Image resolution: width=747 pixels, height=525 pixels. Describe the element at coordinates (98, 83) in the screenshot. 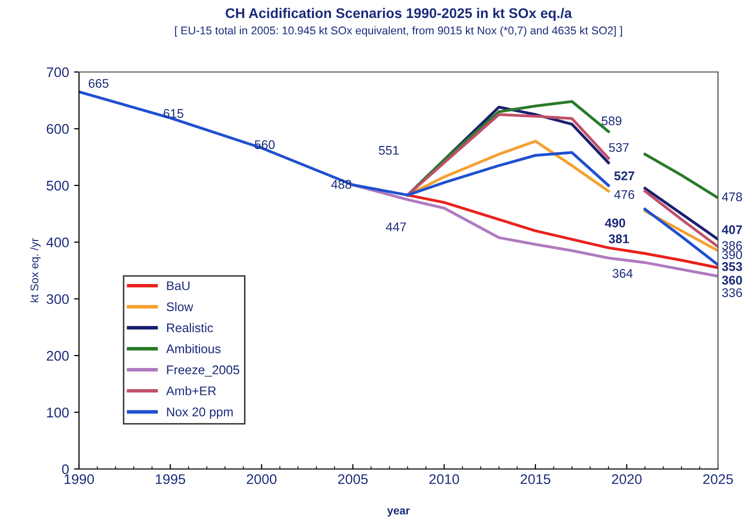

I see `annotation: 665` at that location.